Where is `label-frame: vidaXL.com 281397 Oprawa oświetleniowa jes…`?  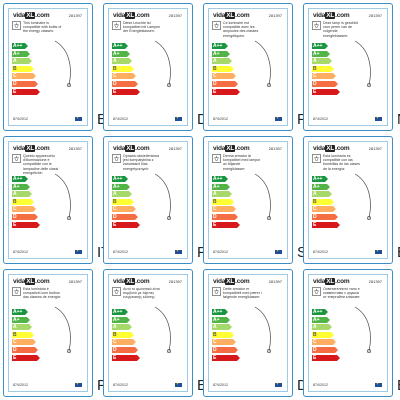
label-frame: vidaXL.com 281397 Oprawa oświetleniowa jes… is located at coordinates (148, 200).